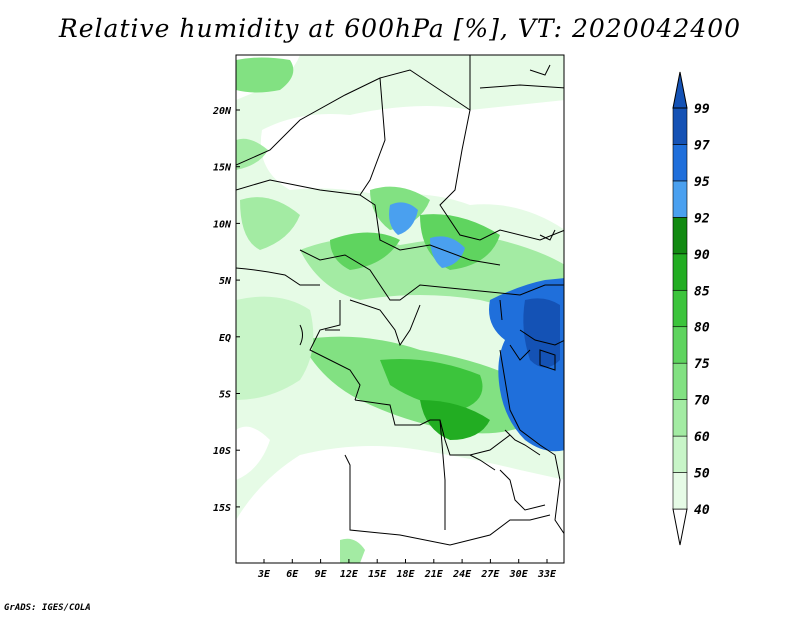 The width and height of the screenshot is (800, 618). Describe the element at coordinates (226, 310) in the screenshot. I see `latitude-axis: 20N 15N 10N 5N EQ 5S 10S 15S` at that location.